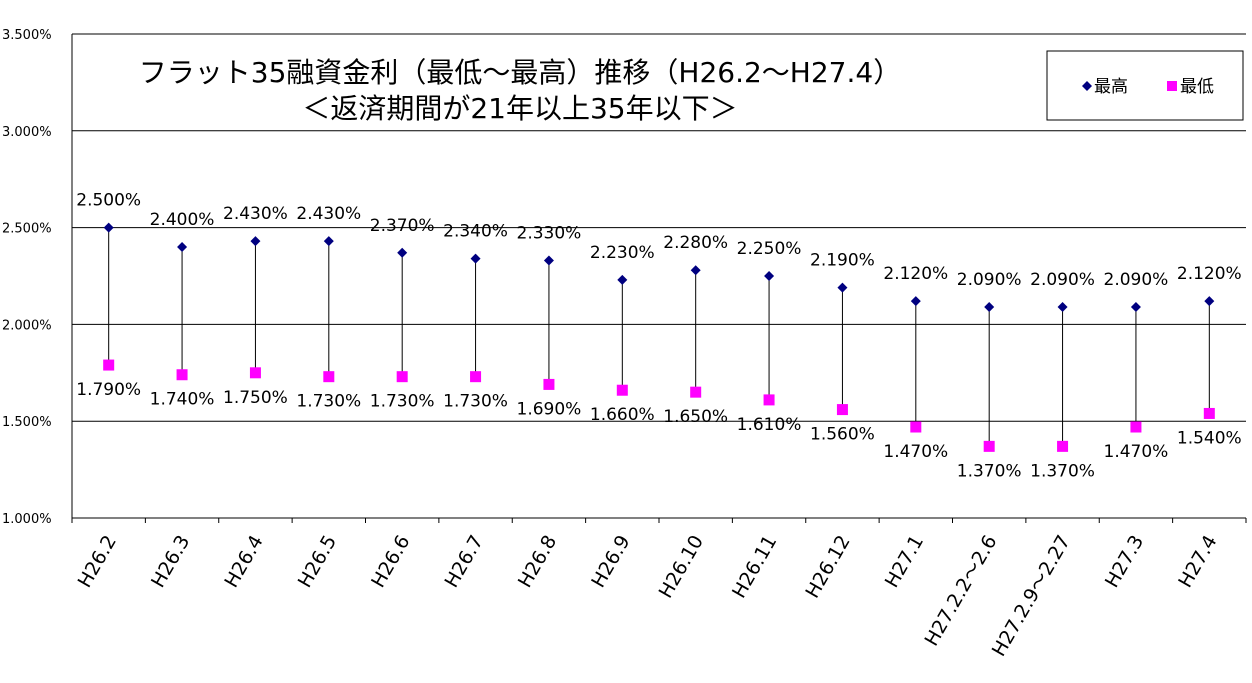 Image resolution: width=1252 pixels, height=683 pixels. Describe the element at coordinates (243, 562) in the screenshot. I see `x-tick-label: H26.4` at that location.